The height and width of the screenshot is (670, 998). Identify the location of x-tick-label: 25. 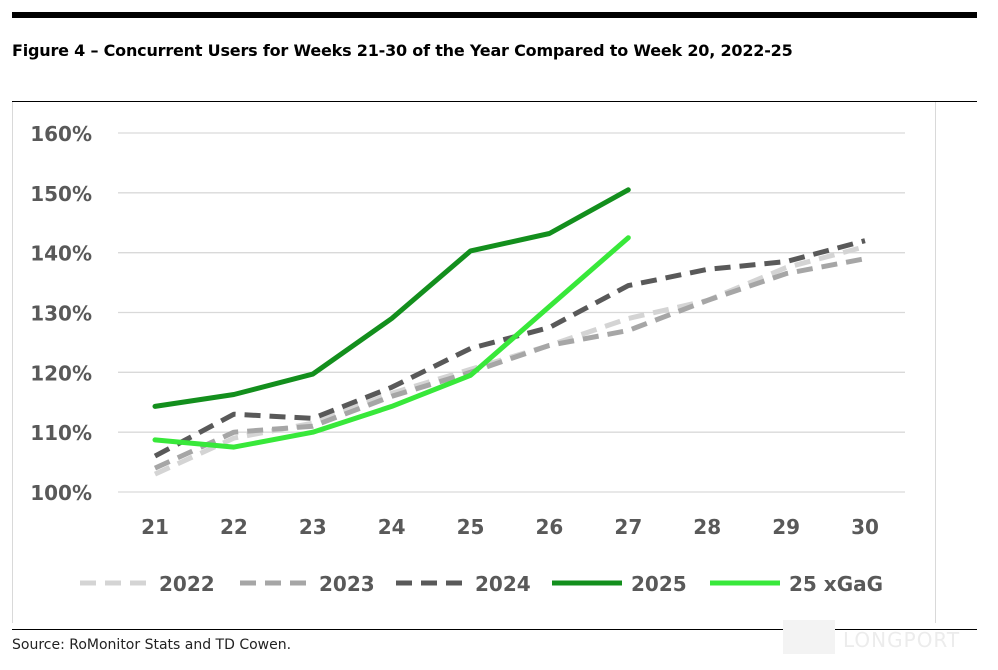
(471, 527).